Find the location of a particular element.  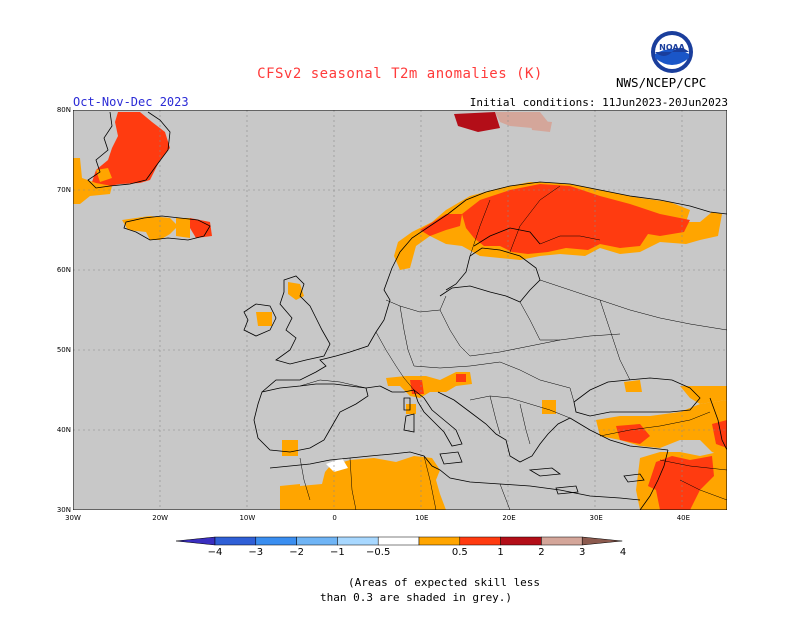

norway-coast-red is located at coordinates (441, 225).